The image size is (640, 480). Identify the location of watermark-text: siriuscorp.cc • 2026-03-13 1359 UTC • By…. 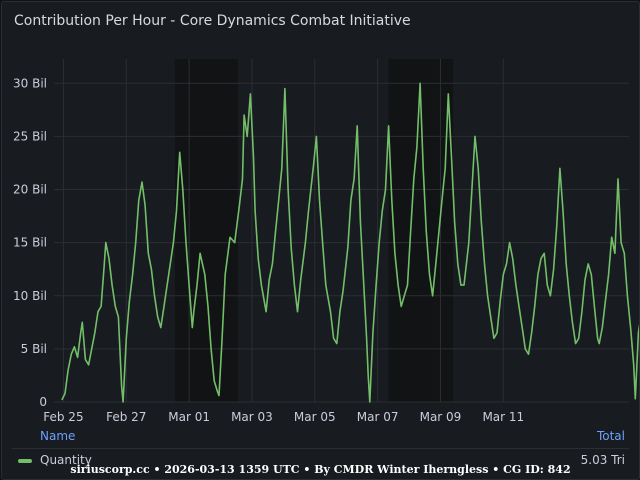
(320, 469).